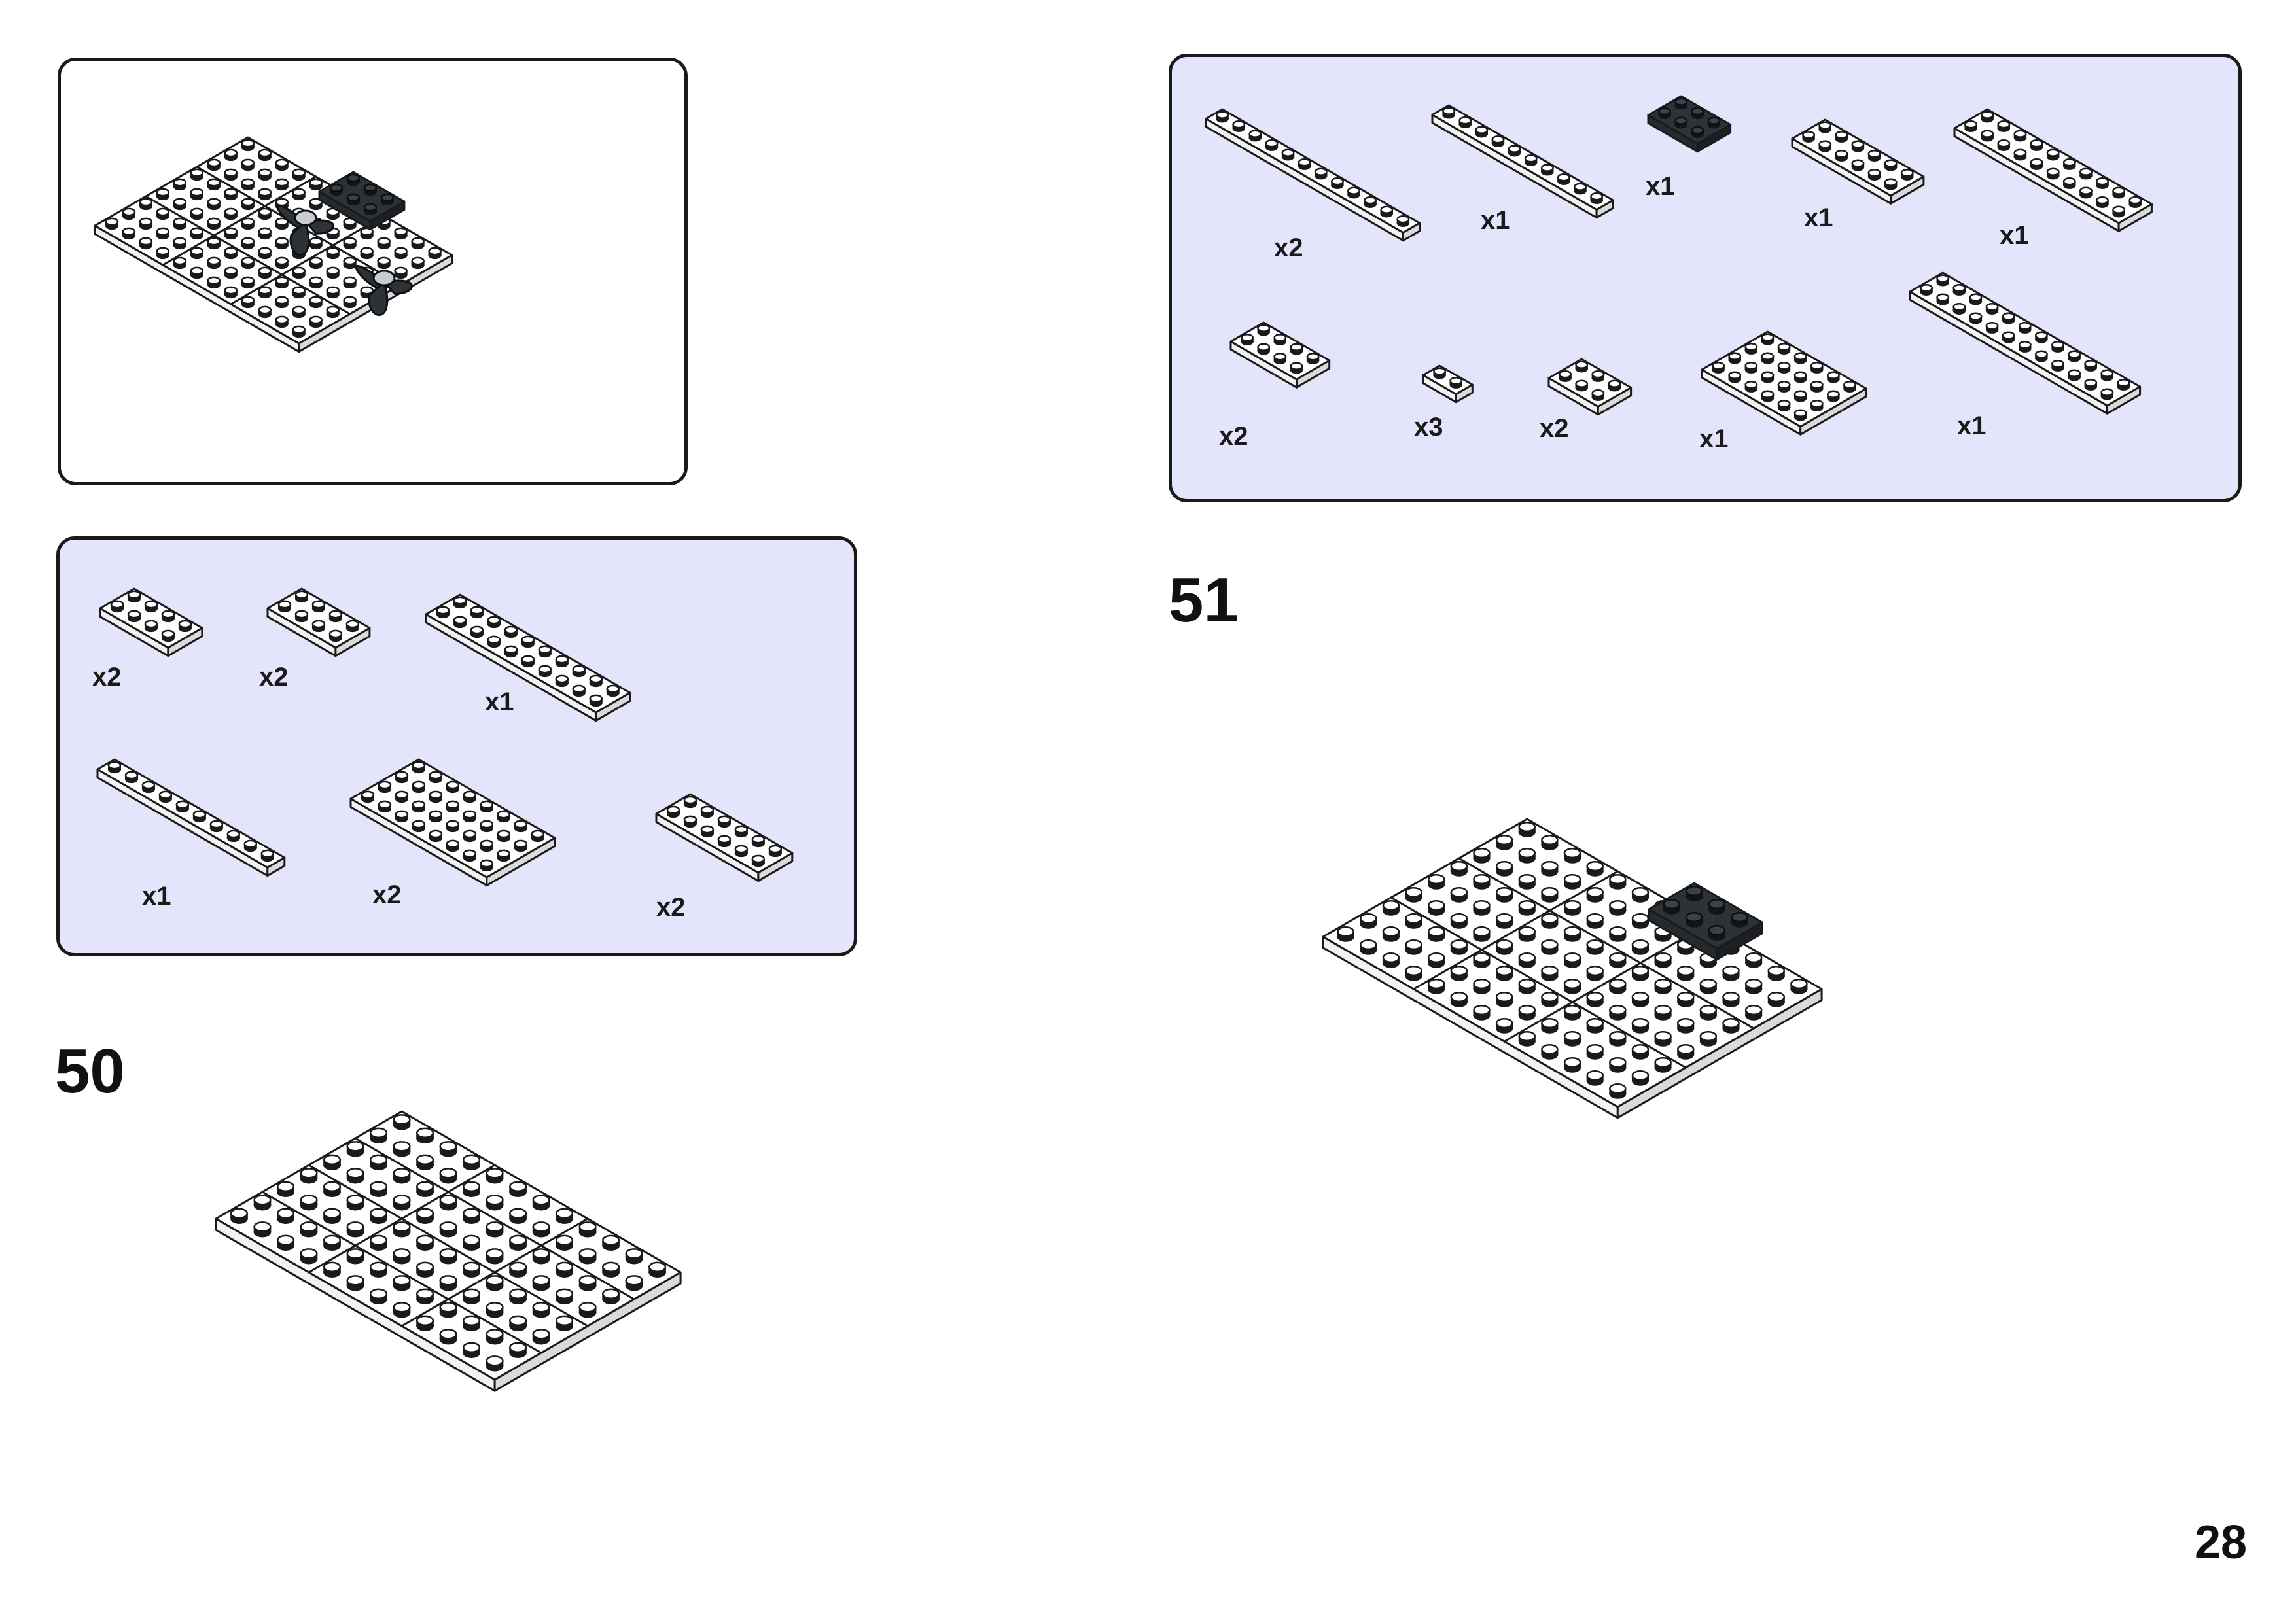  I want to click on finished-base-preview-icon, so click(273, 245).